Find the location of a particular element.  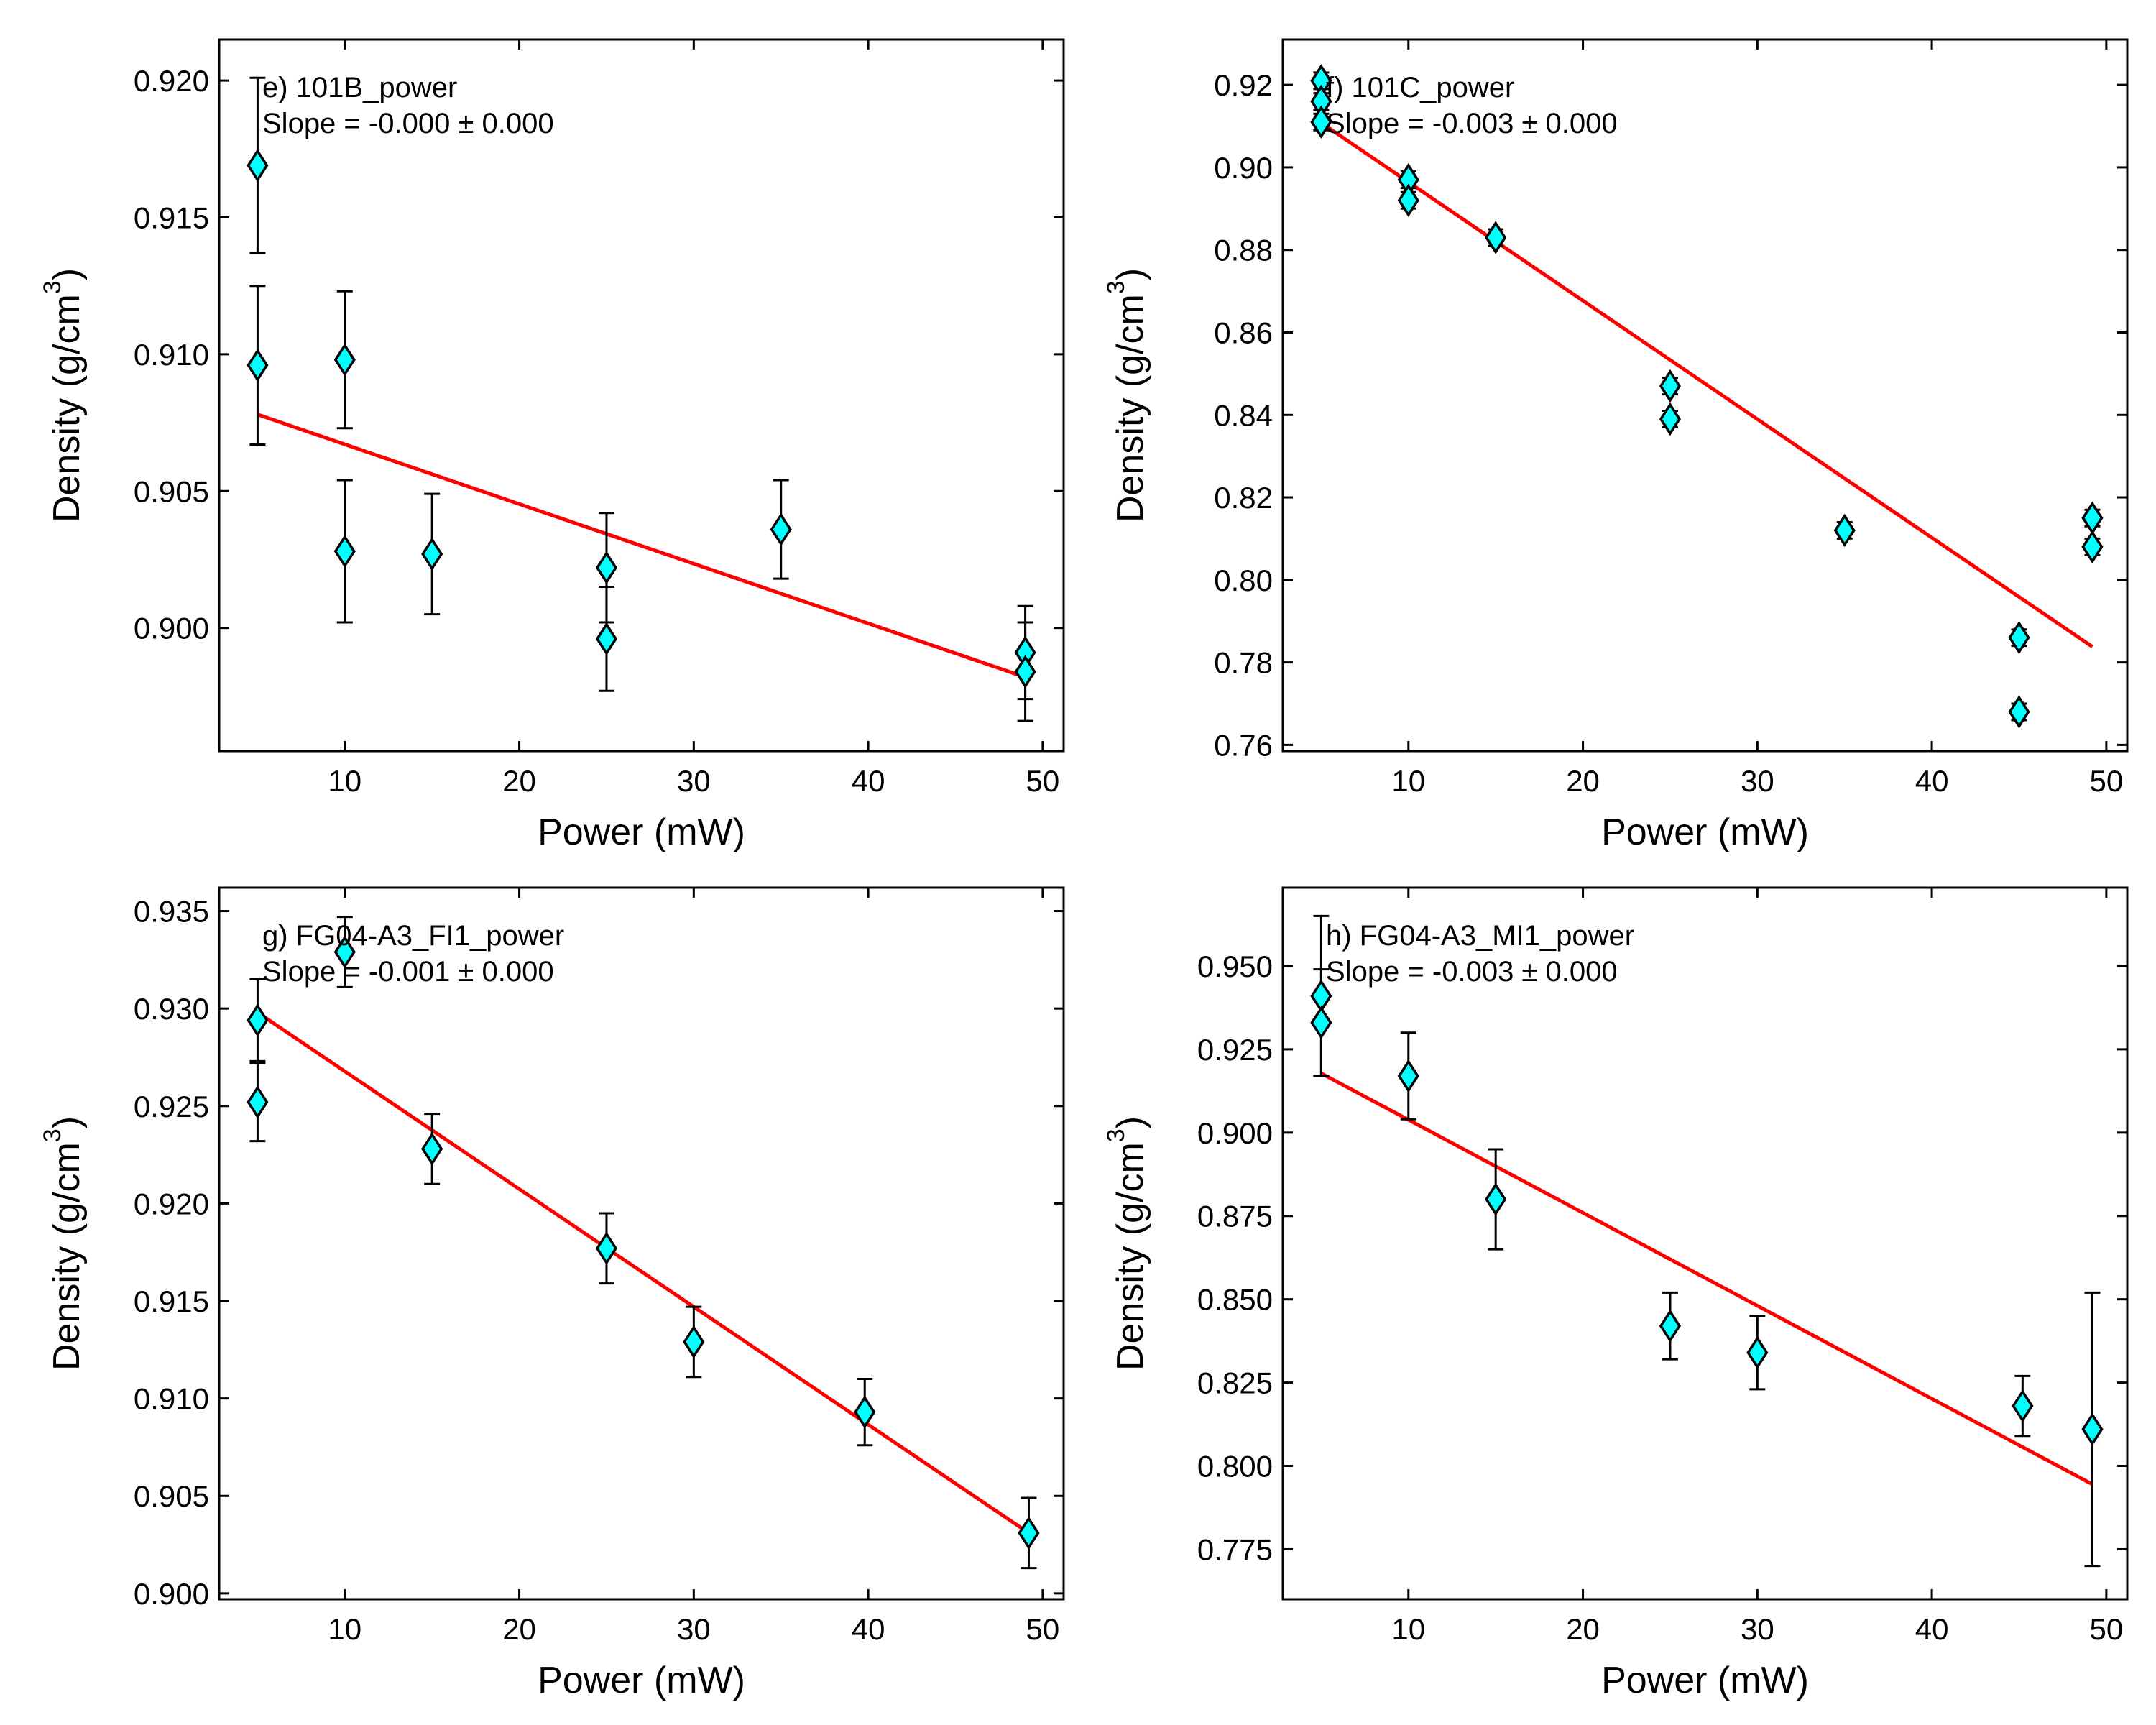

y-tick-label: 0.920 is located at coordinates (172, 1203).